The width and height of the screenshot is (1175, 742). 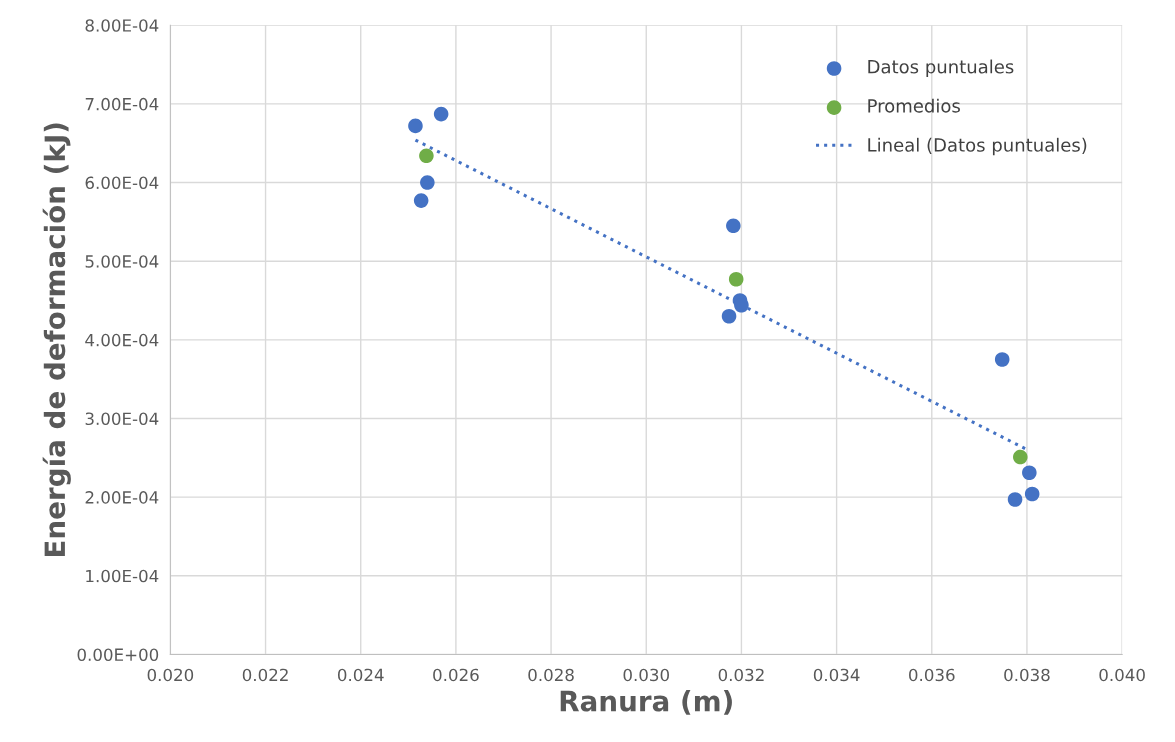 I want to click on y-tick-label: 3.00E-04, so click(x=122, y=419).